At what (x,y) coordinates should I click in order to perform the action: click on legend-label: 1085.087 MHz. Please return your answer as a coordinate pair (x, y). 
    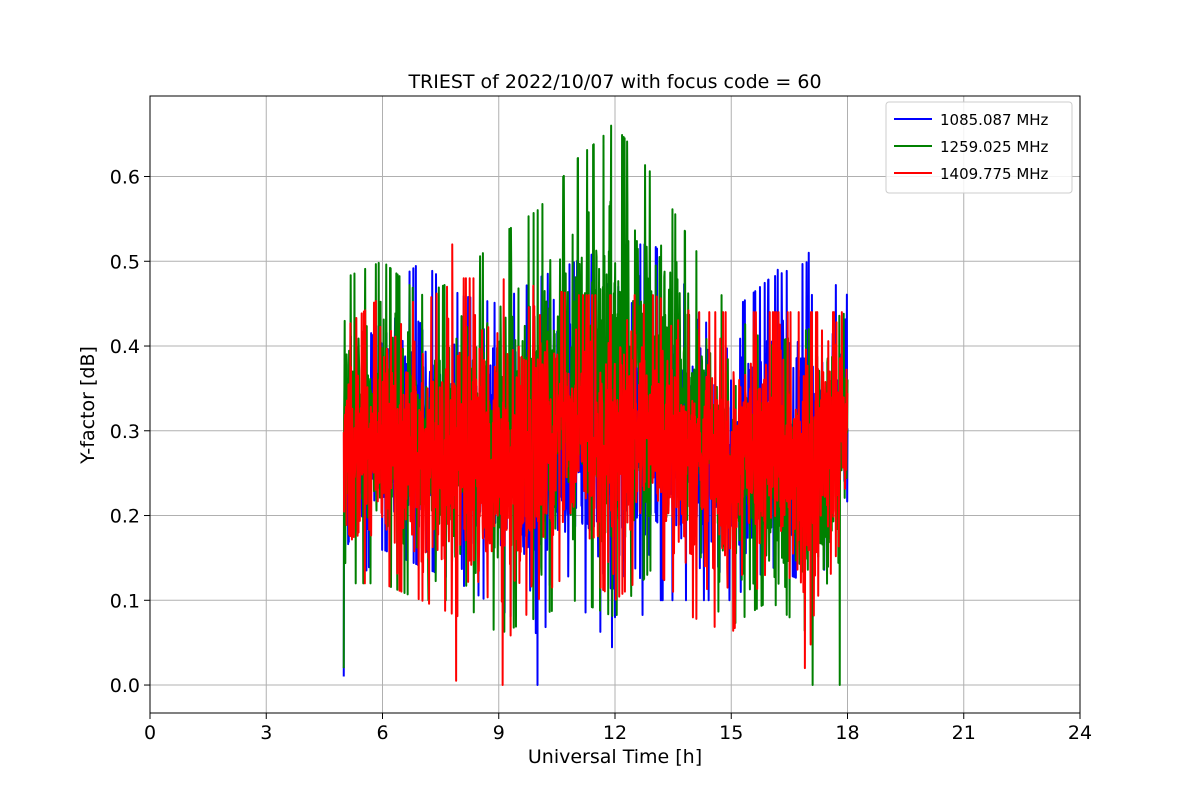
    Looking at the image, I should click on (994, 120).